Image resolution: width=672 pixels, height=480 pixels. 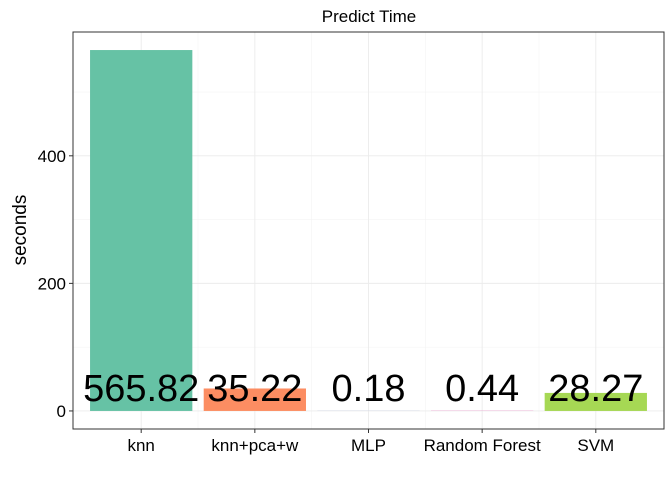 I want to click on y-tick-label: 200, so click(x=52, y=283).